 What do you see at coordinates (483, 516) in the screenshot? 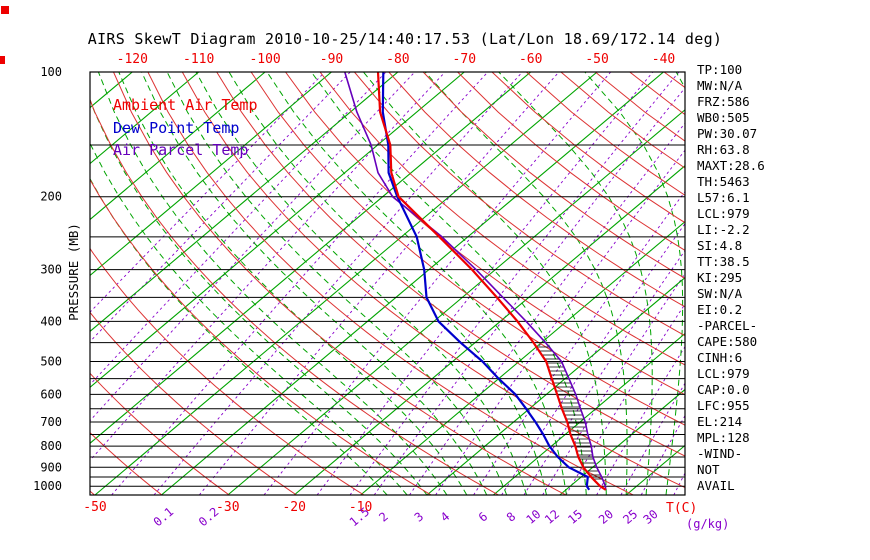
I see `mixing-ratio-label: 6` at bounding box center [483, 516].